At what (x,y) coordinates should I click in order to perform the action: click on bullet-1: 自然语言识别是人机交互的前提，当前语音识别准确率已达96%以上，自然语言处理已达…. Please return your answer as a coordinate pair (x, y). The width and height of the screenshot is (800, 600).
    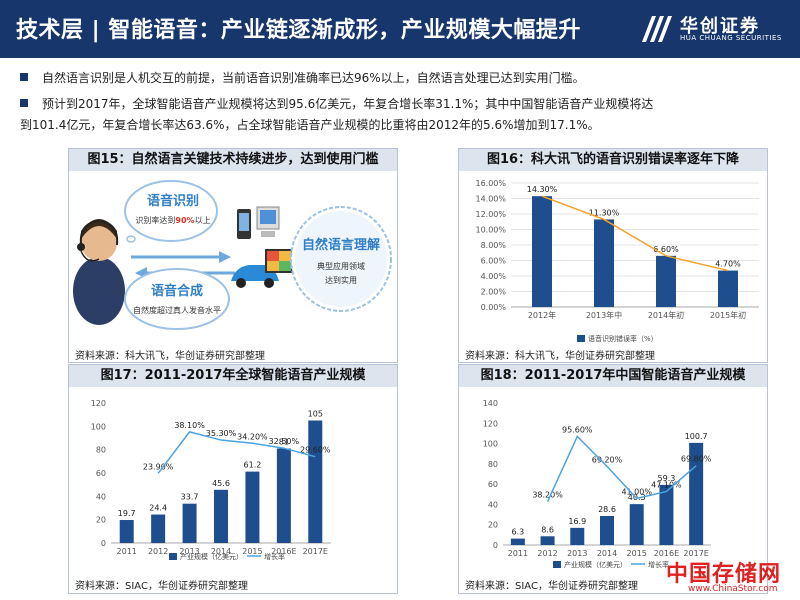
    Looking at the image, I should click on (400, 78).